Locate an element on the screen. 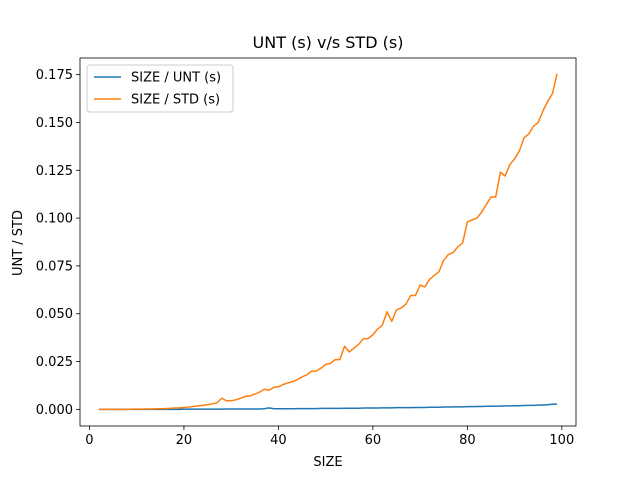 The image size is (640, 484). y-tick-label: 0.175 is located at coordinates (54, 75).